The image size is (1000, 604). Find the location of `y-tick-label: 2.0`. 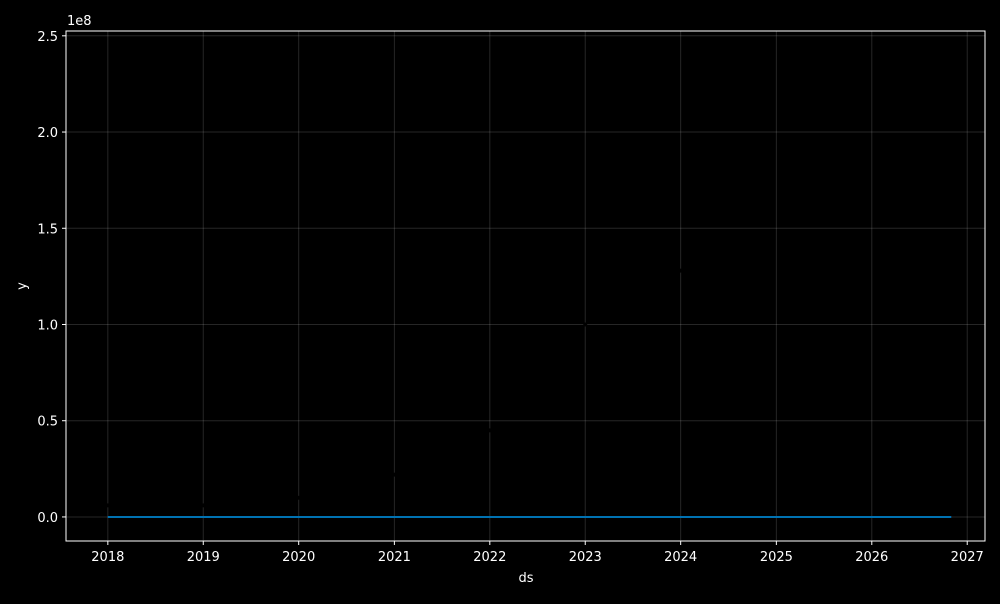

y-tick-label: 2.0 is located at coordinates (47, 133).